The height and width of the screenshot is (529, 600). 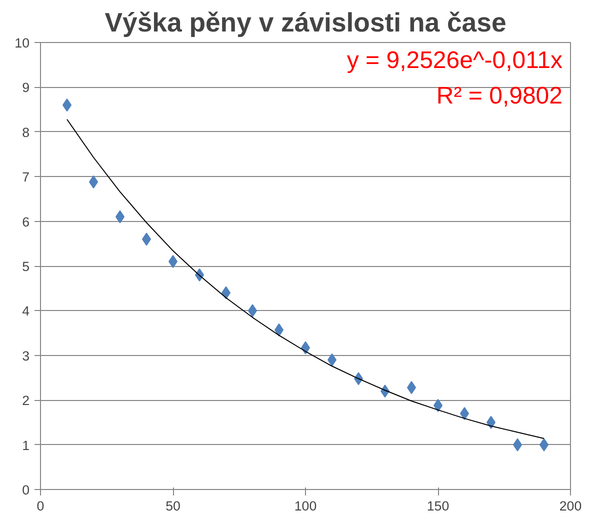 What do you see at coordinates (454, 60) in the screenshot?
I see `annotation: y = 9,2526e^-0,011x` at bounding box center [454, 60].